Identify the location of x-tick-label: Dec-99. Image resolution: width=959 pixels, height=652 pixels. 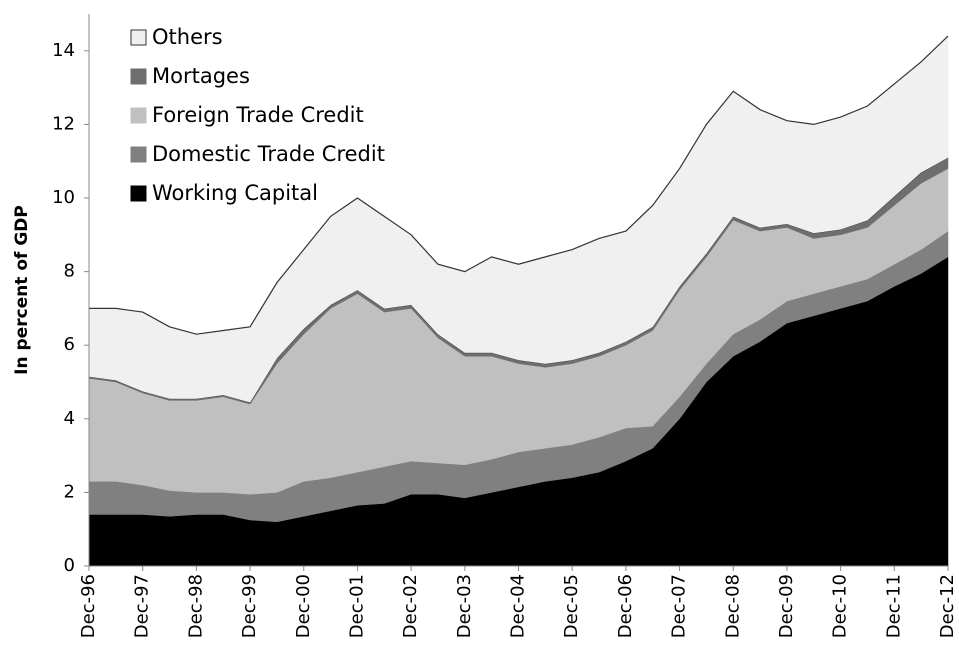
(249, 606).